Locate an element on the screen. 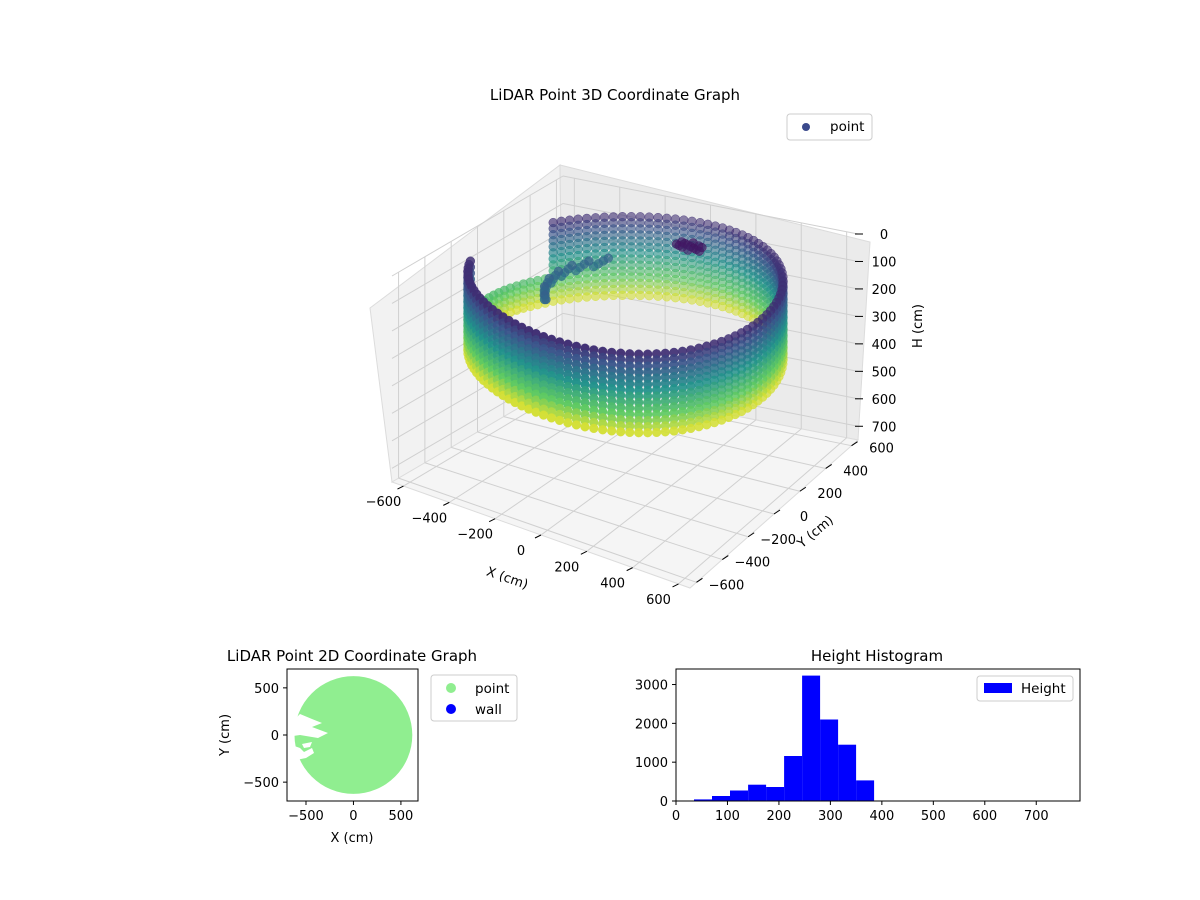 This screenshot has width=1200, height=900. x-tick-label-3d: −400 is located at coordinates (429, 518).